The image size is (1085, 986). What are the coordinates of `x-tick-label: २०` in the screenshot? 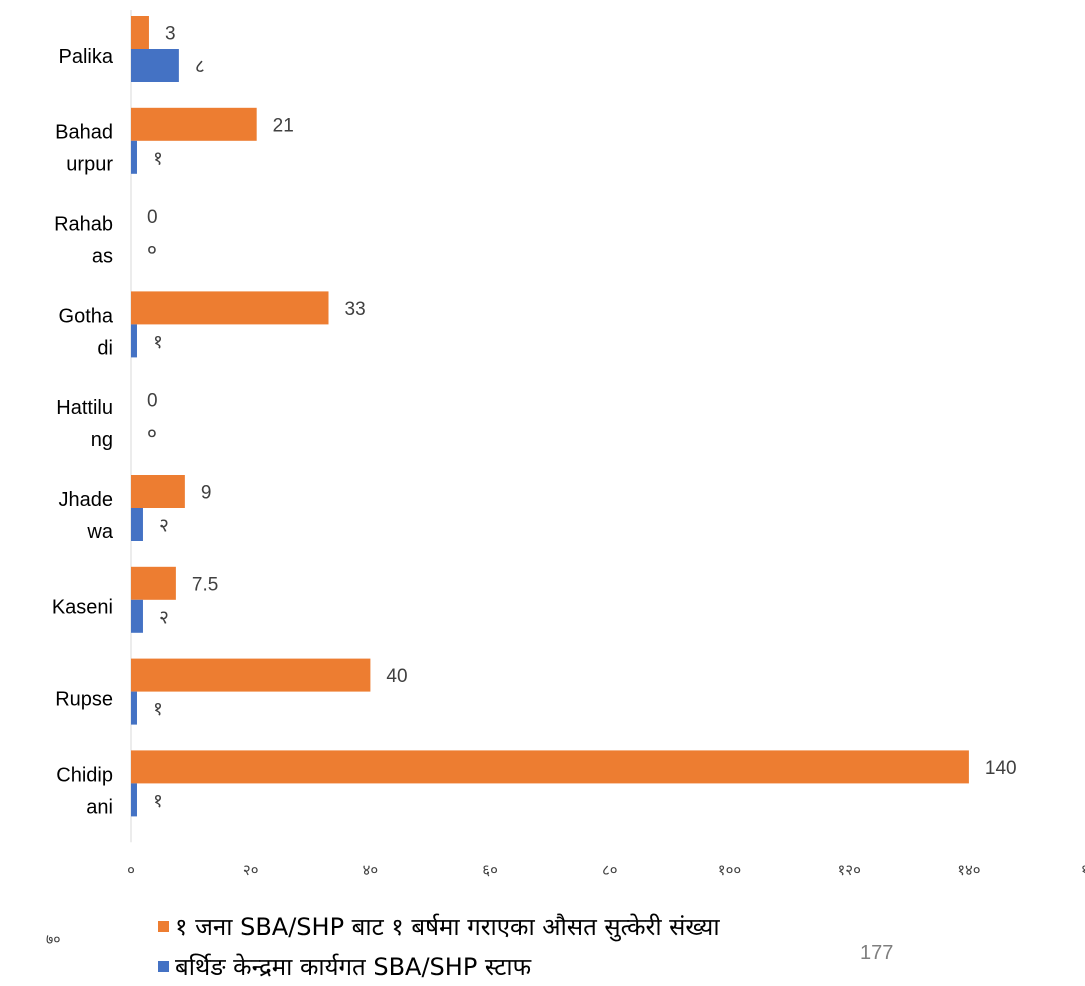 It's located at (251, 870).